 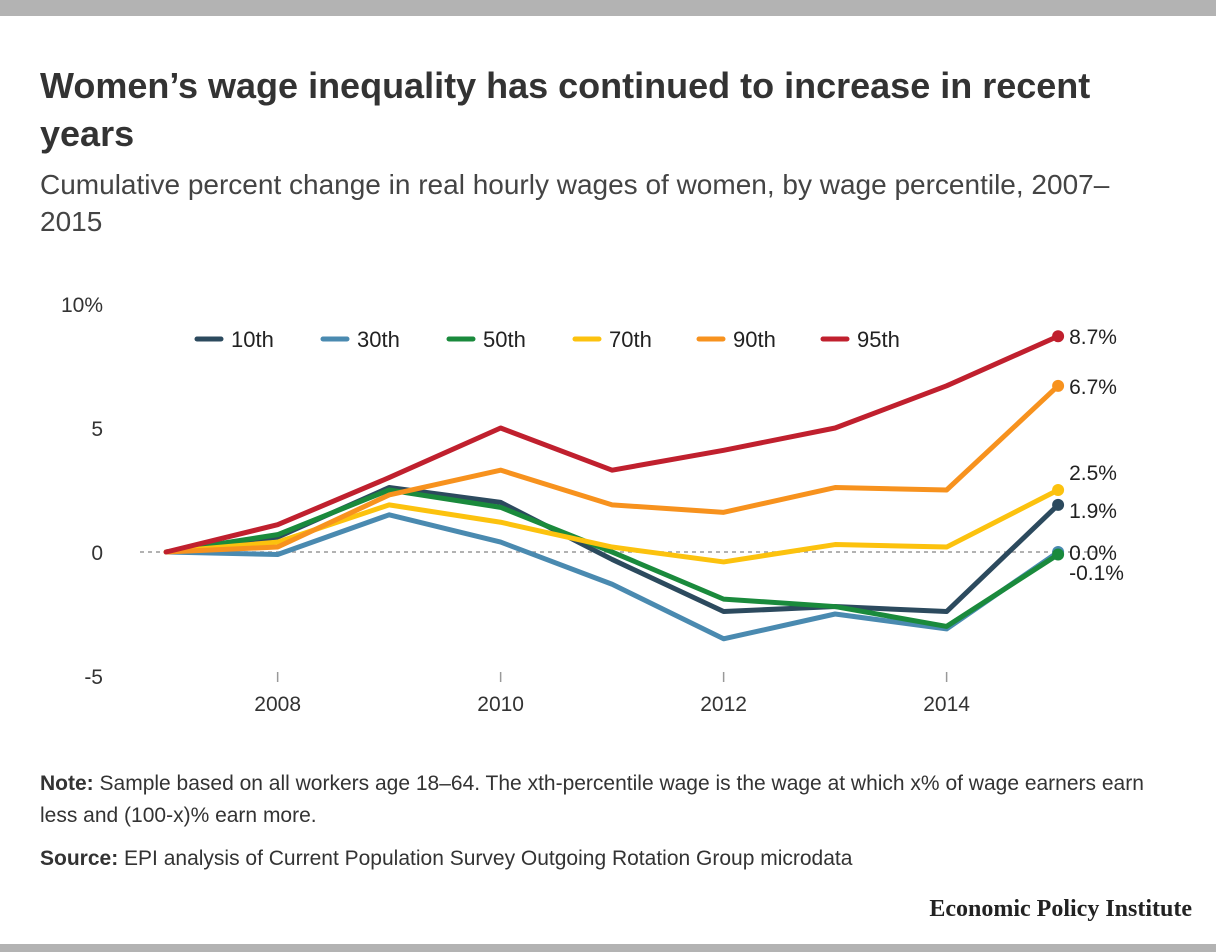 I want to click on series-line-30th, so click(x=612, y=577).